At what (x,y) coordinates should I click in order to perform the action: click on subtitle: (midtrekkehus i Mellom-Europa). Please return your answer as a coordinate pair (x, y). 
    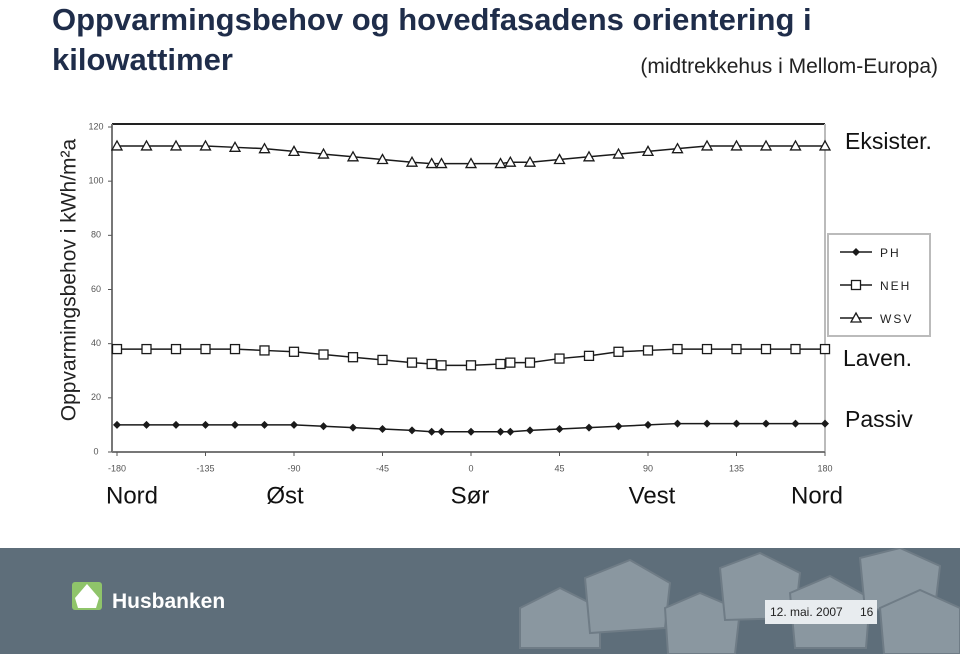
    Looking at the image, I should click on (789, 66).